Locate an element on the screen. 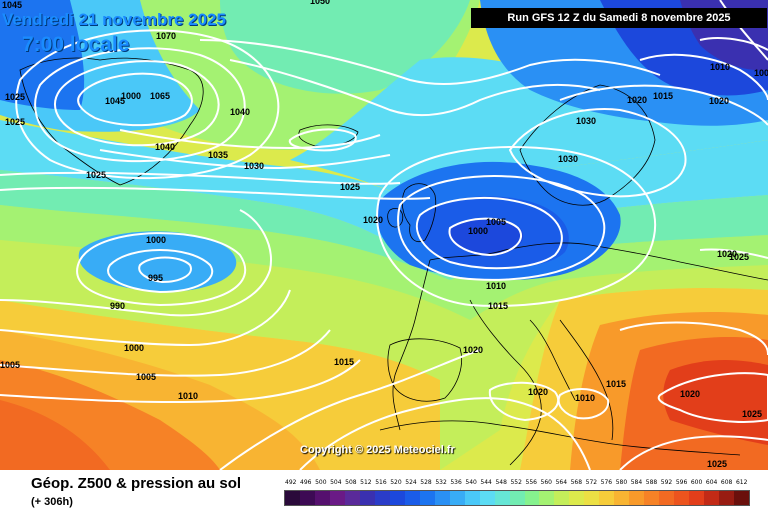  color-scale-label: 496 is located at coordinates (306, 482).